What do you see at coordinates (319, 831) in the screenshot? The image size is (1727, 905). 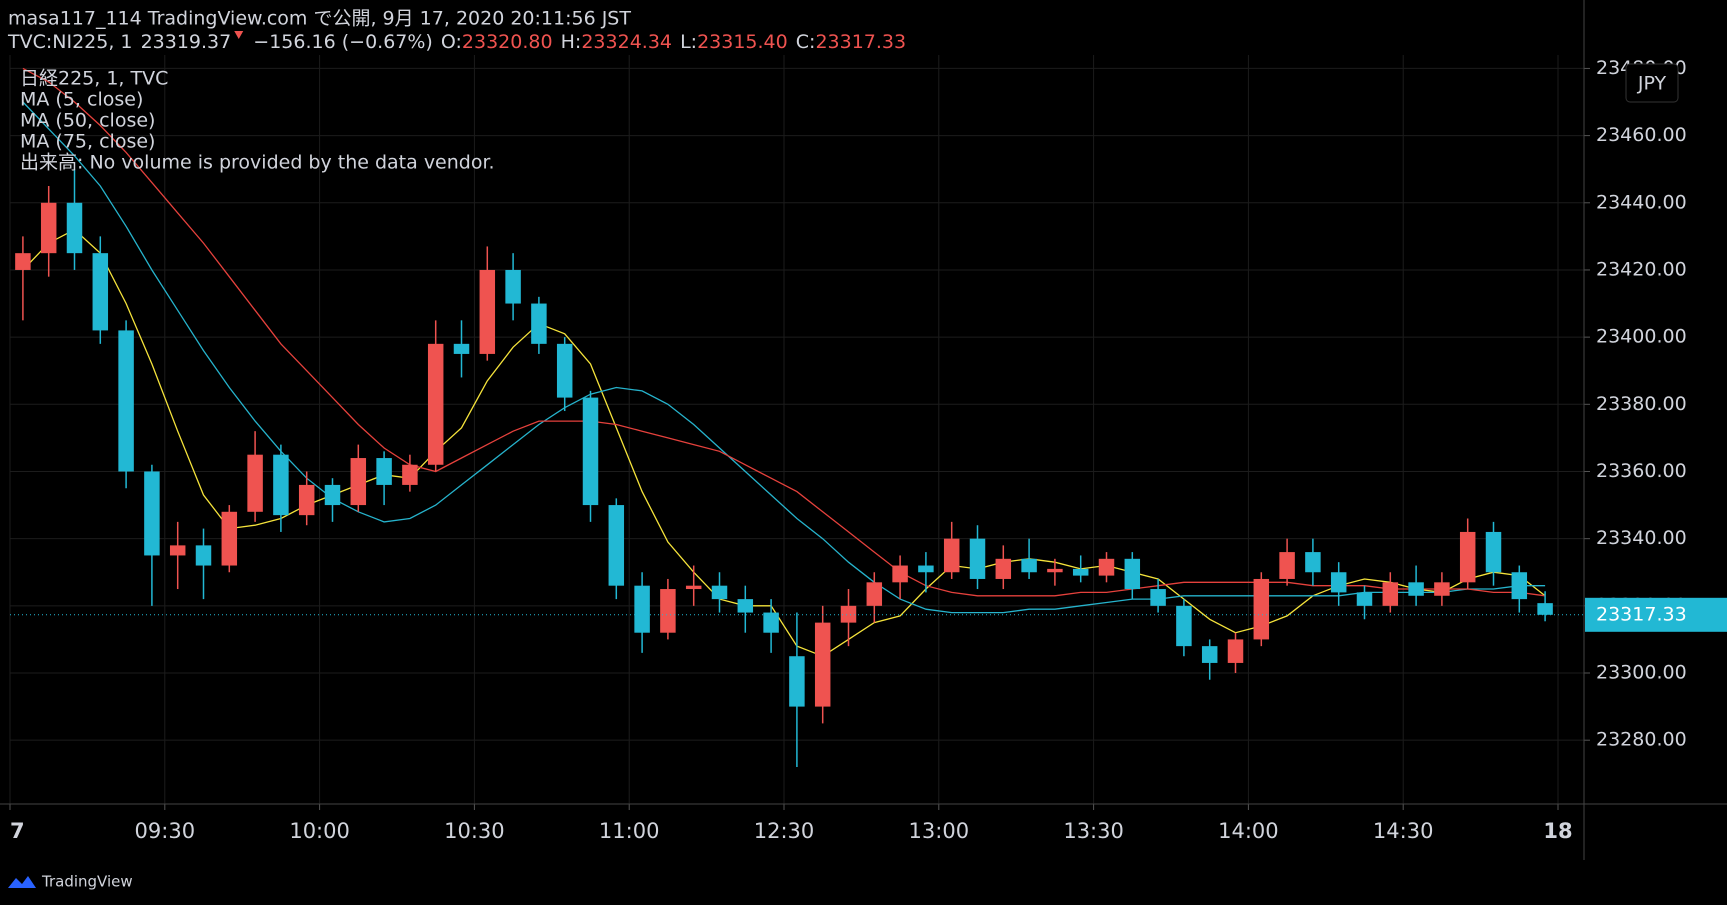 I see `x-tick-label: 10:00` at bounding box center [319, 831].